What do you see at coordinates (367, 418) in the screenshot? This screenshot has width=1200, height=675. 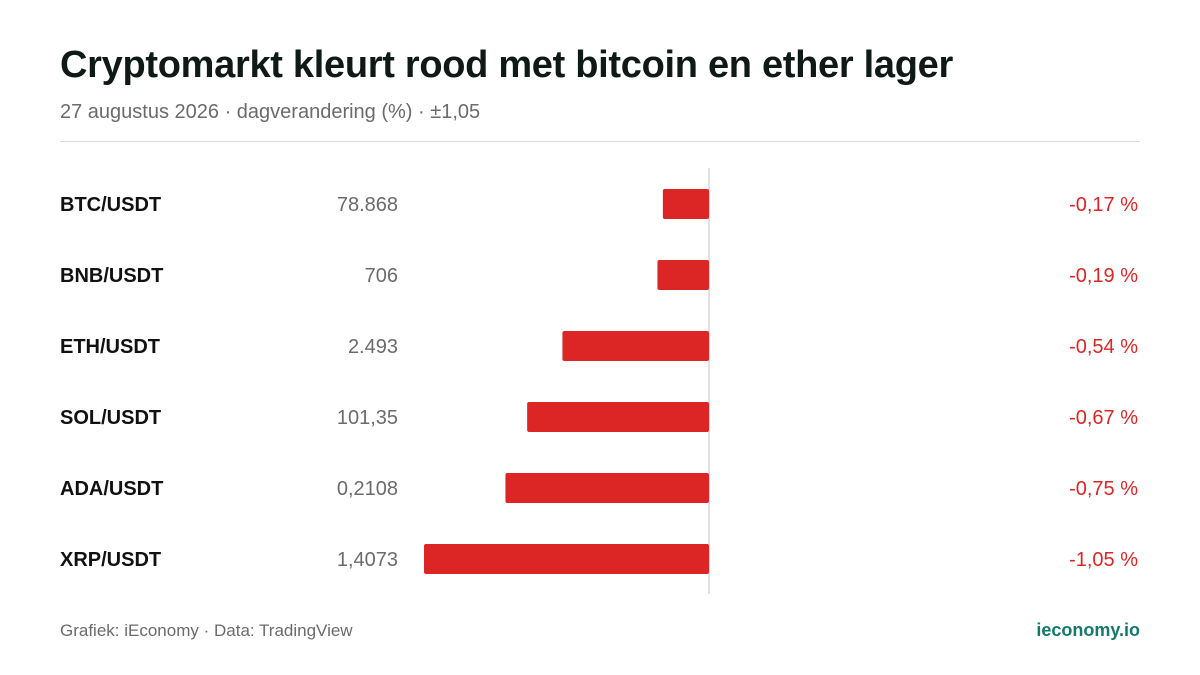 I see `price-label: 101,35` at bounding box center [367, 418].